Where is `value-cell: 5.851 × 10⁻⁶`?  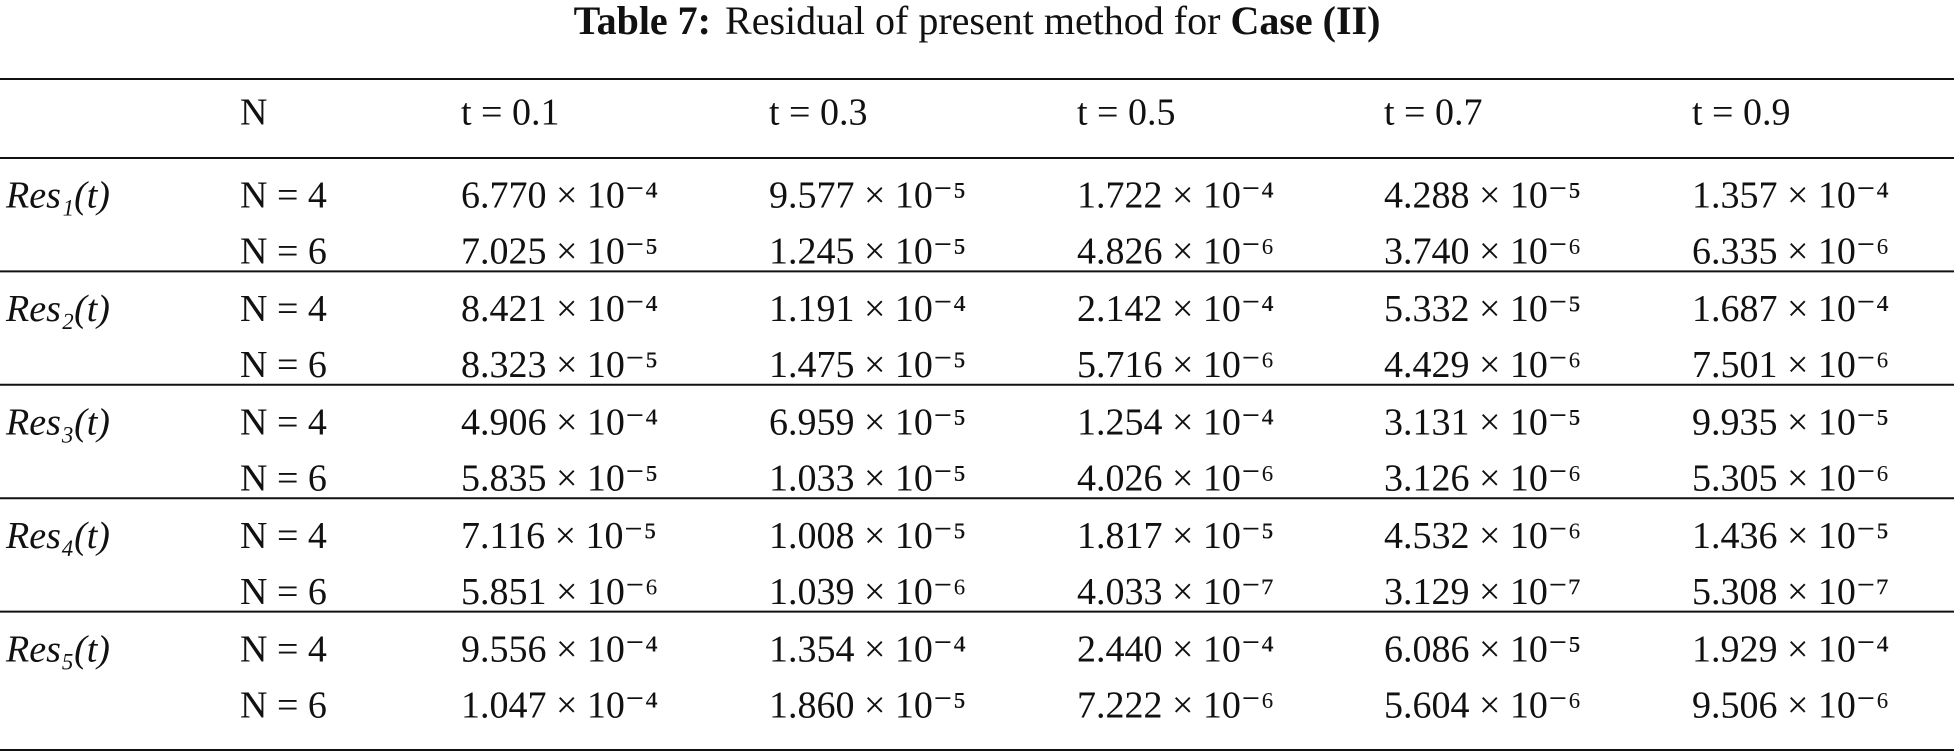 value-cell: 5.851 × 10⁻⁶ is located at coordinates (559, 592).